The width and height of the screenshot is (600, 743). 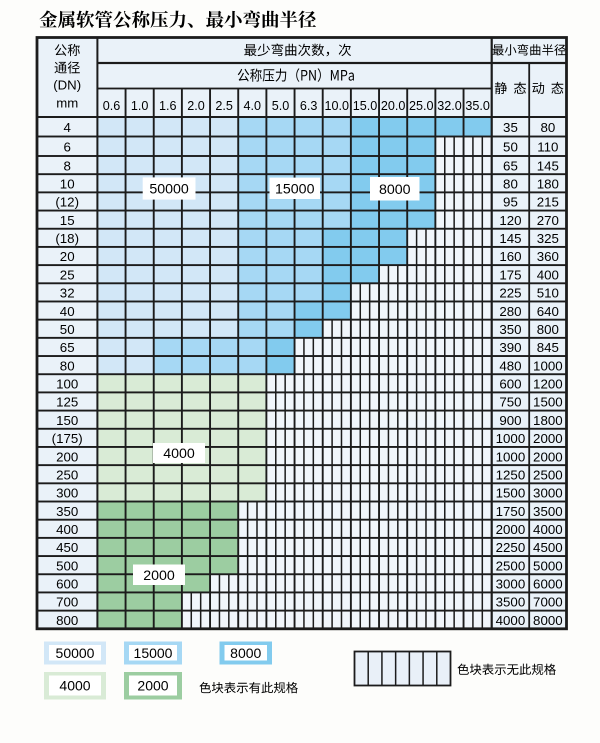 What do you see at coordinates (548, 547) in the screenshot?
I see `svg-text: 4500` at bounding box center [548, 547].